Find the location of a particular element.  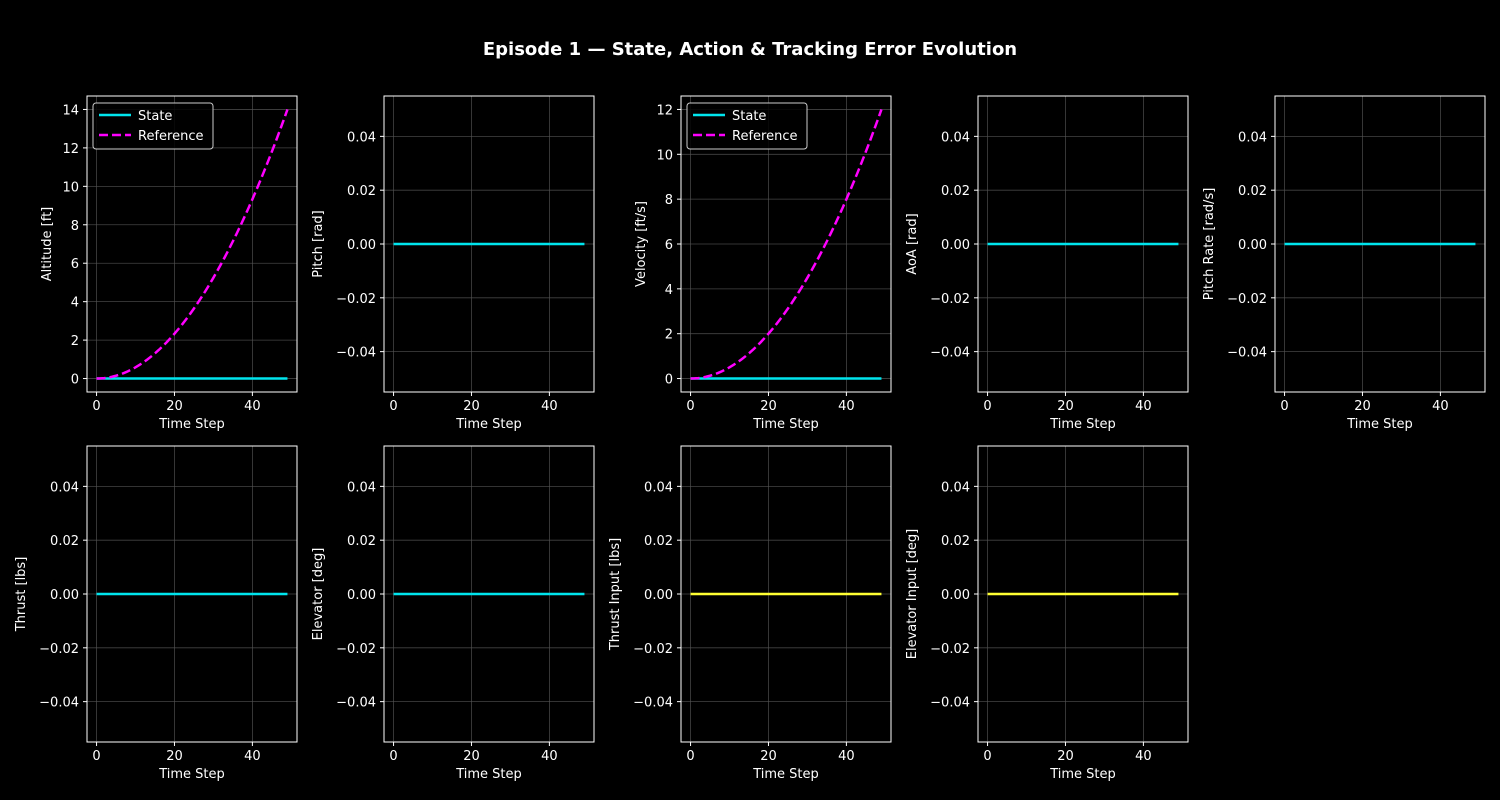

y-axis-label: Thrust [lbs] is located at coordinates (21, 595).